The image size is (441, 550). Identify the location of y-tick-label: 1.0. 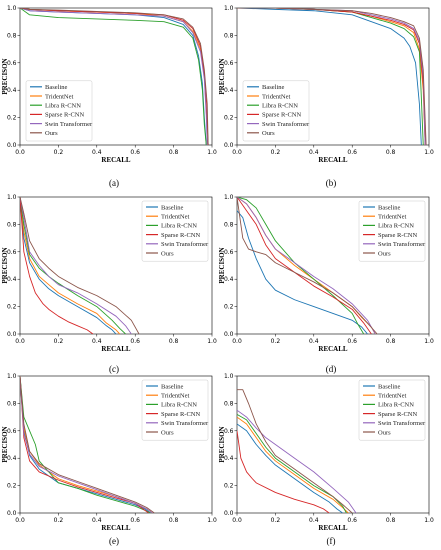
(229, 197).